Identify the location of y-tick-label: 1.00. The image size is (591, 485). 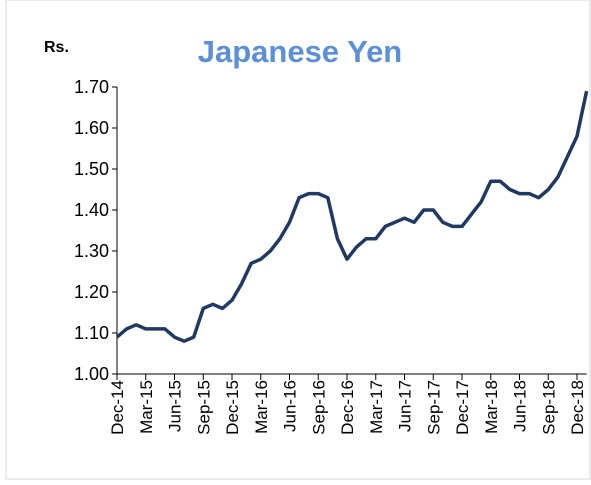
(91, 374).